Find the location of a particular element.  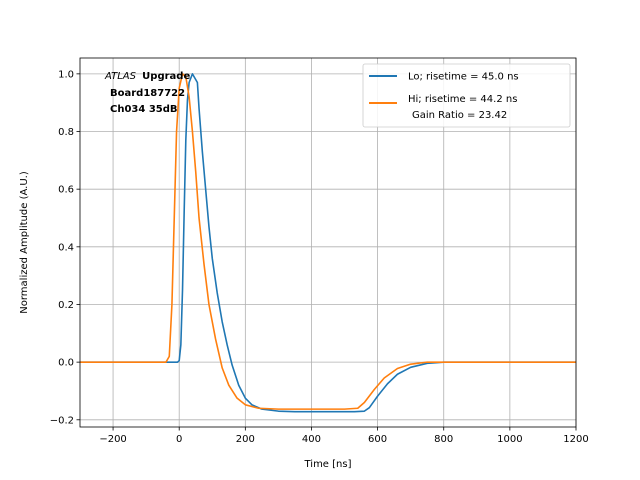

legend-label-gain-ratio: Gain Ratio = 23.42 is located at coordinates (459, 115).